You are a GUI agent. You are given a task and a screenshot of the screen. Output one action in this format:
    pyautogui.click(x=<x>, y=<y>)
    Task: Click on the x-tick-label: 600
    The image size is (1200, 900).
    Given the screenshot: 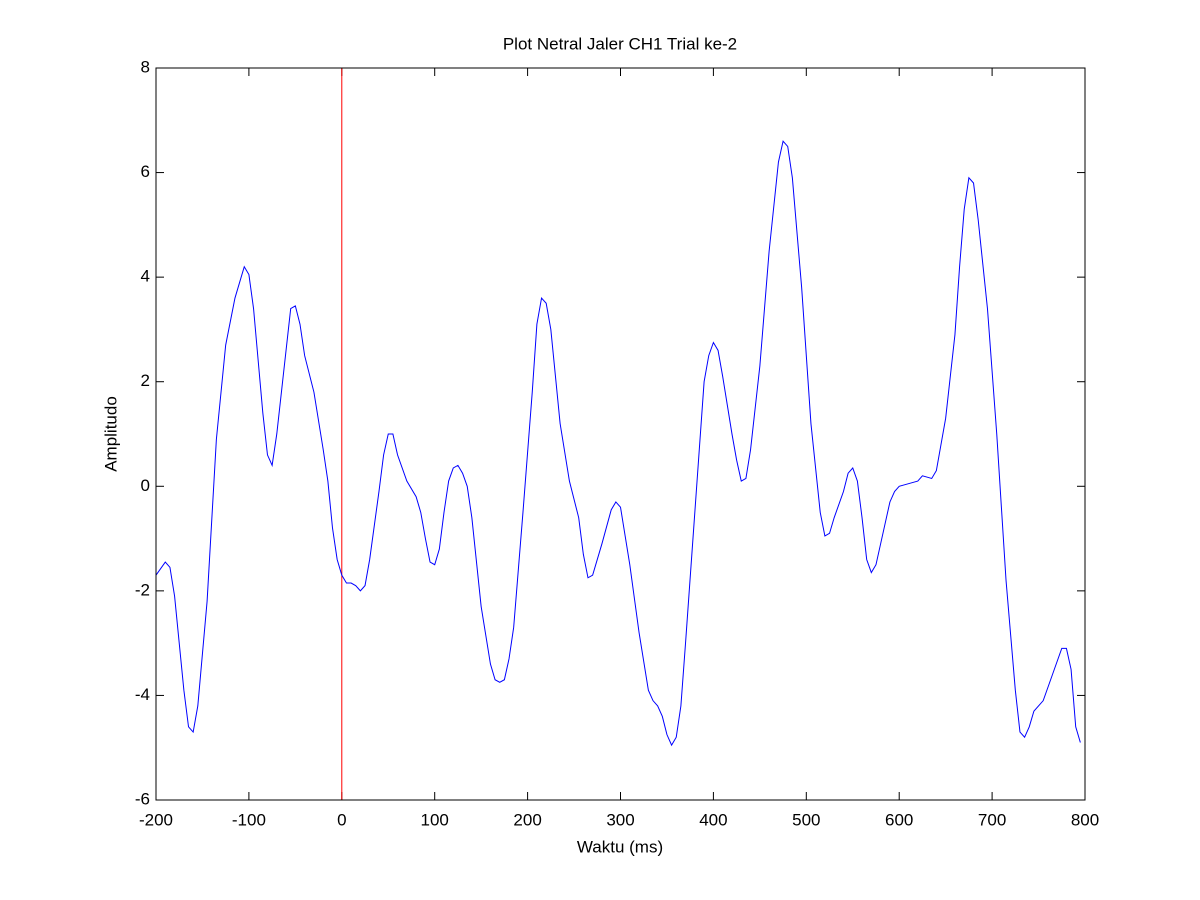 What is the action you would take?
    pyautogui.click(x=899, y=819)
    